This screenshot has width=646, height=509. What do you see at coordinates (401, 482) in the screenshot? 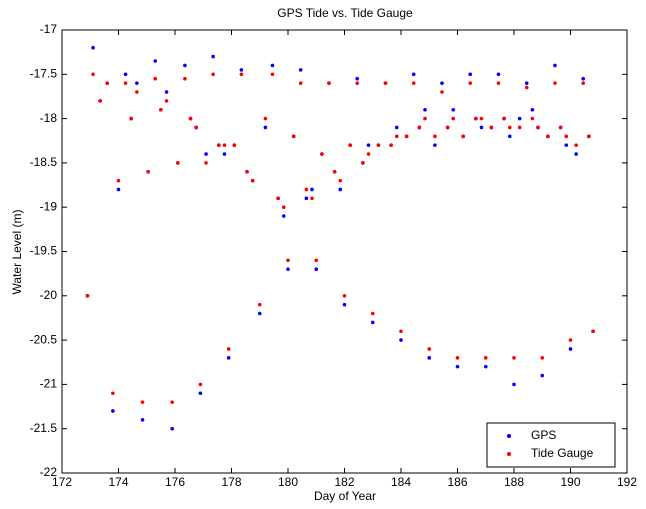
I see `x-tick-label: 184` at bounding box center [401, 482].